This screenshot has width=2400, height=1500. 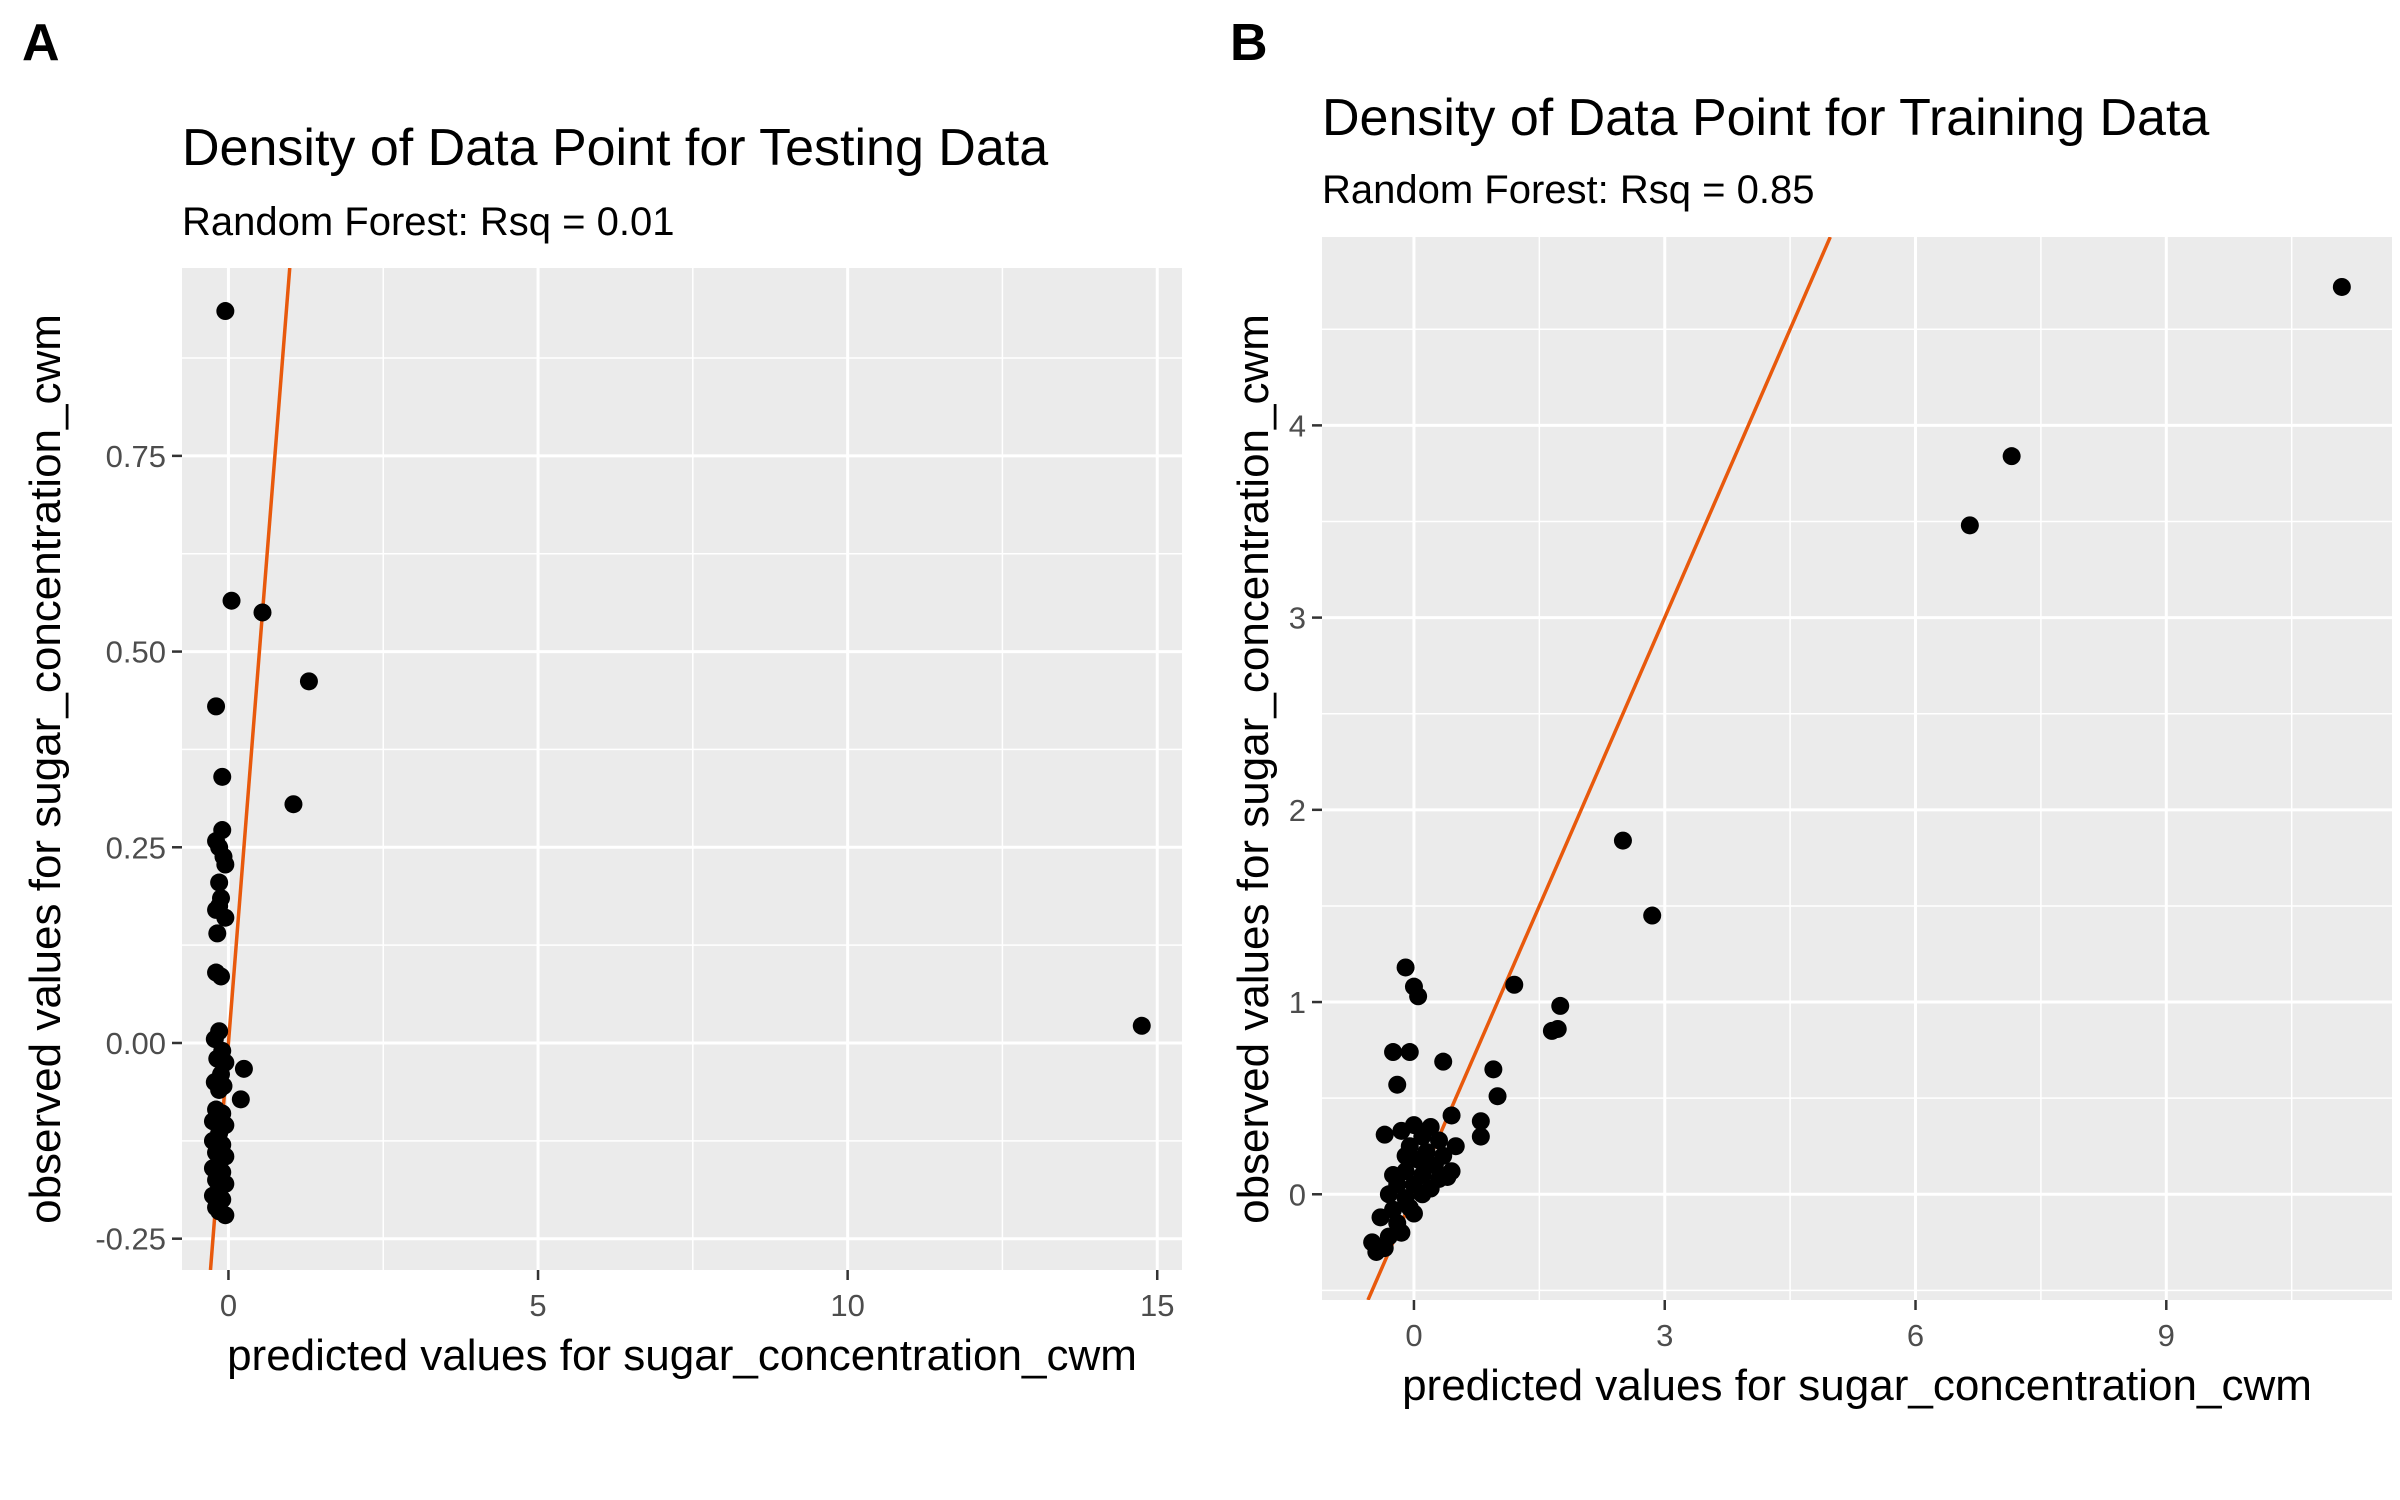 I want to click on a-identity-line, so click(x=250, y=769).